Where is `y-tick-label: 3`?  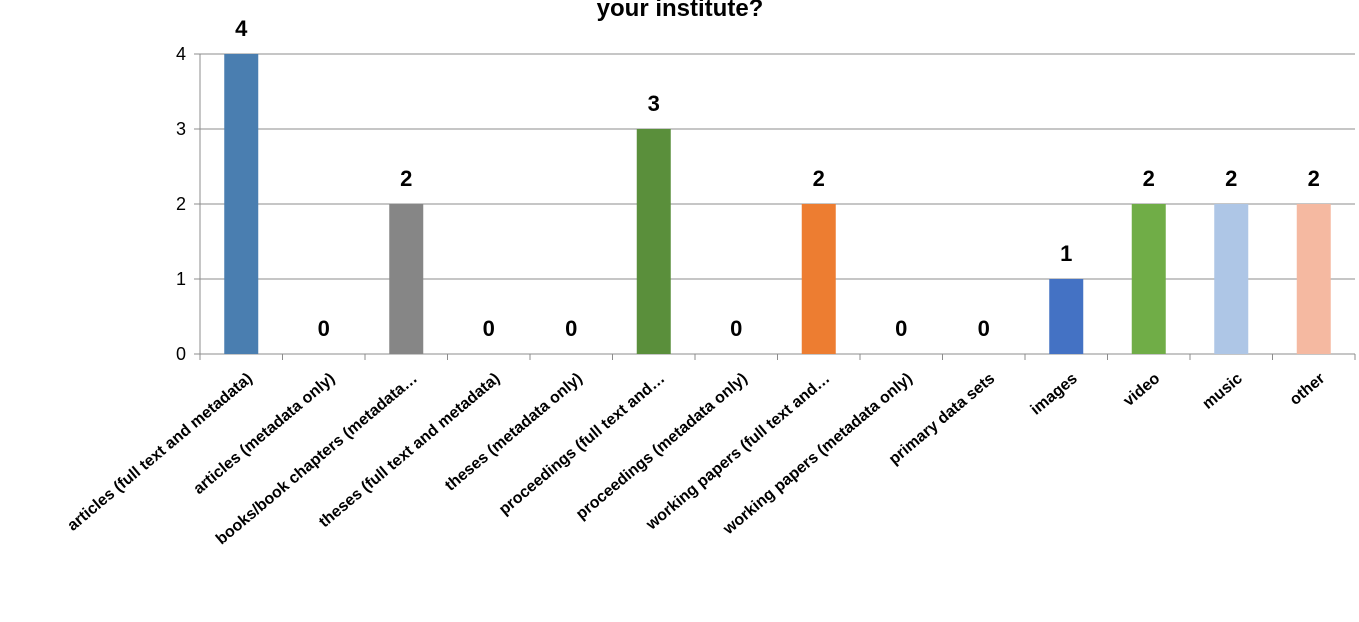
y-tick-label: 3 is located at coordinates (181, 129).